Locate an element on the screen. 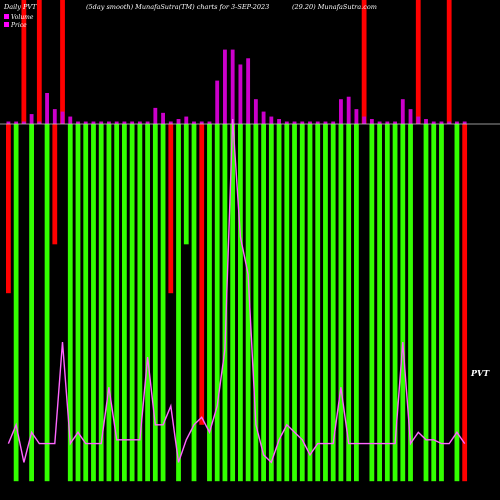 The width and height of the screenshot is (500, 500). legend-price-label: Price is located at coordinates (18, 25).